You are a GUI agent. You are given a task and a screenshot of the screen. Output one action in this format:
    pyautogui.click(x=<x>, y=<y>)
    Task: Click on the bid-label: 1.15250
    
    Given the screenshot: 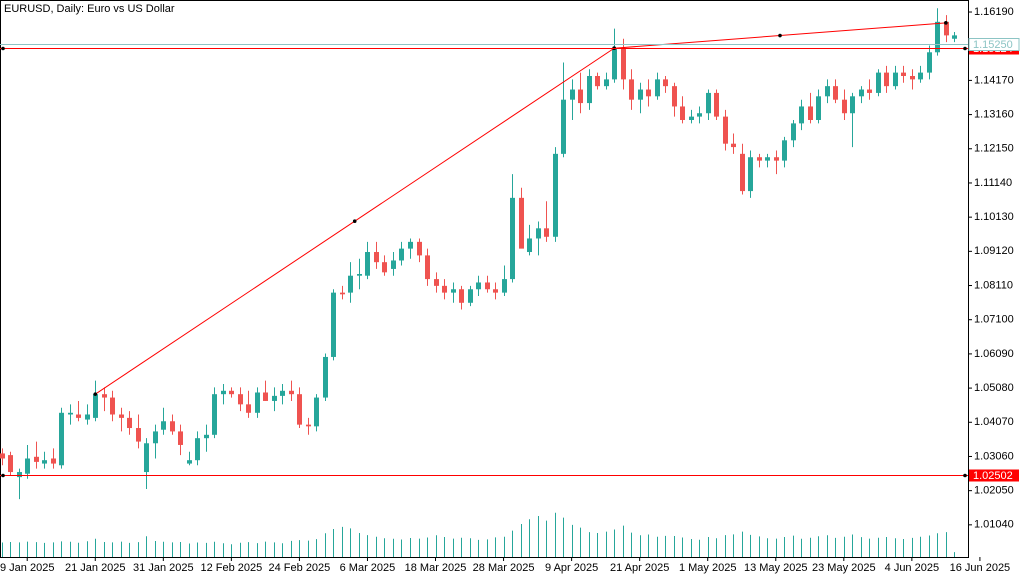 What is the action you would take?
    pyautogui.click(x=993, y=45)
    